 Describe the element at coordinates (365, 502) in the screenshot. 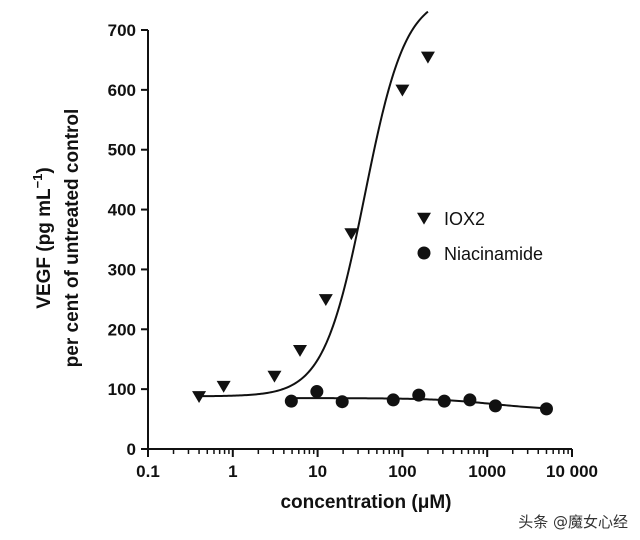

I see `x-axis-title: concentration (μM)` at that location.